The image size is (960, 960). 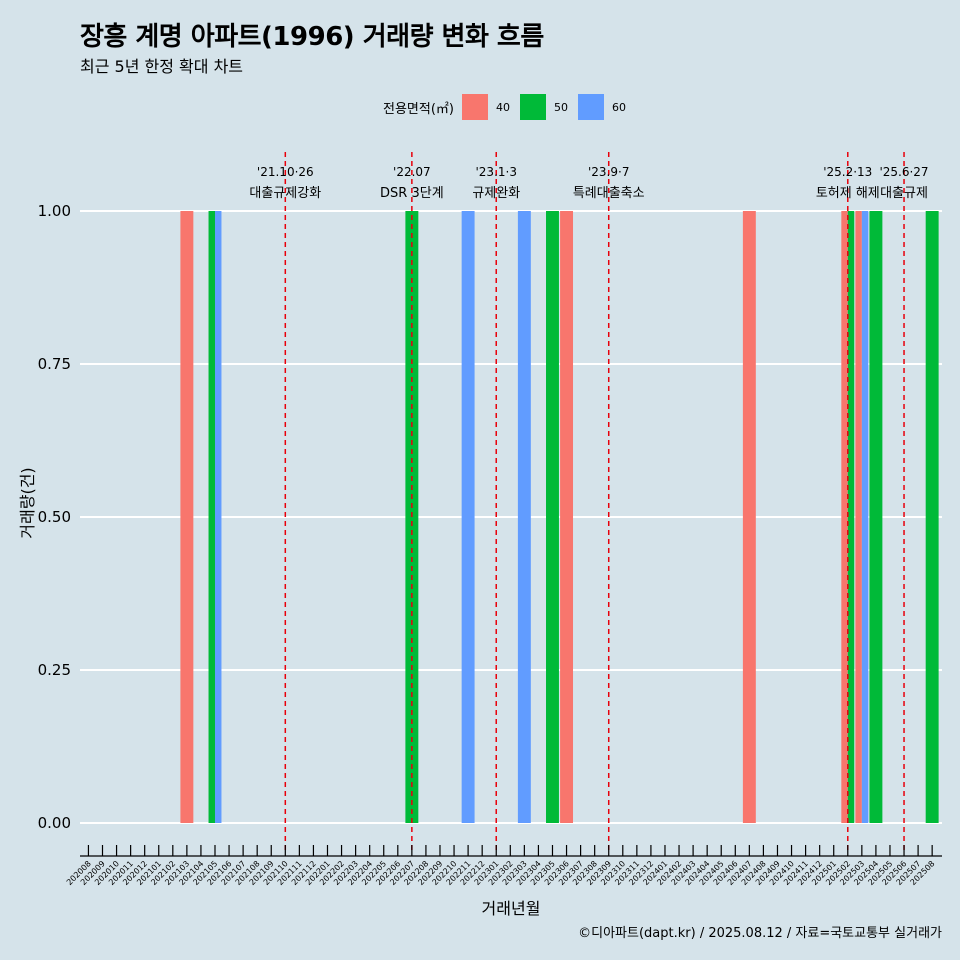 I want to click on event-label: 토허제 해제, so click(x=848, y=193).